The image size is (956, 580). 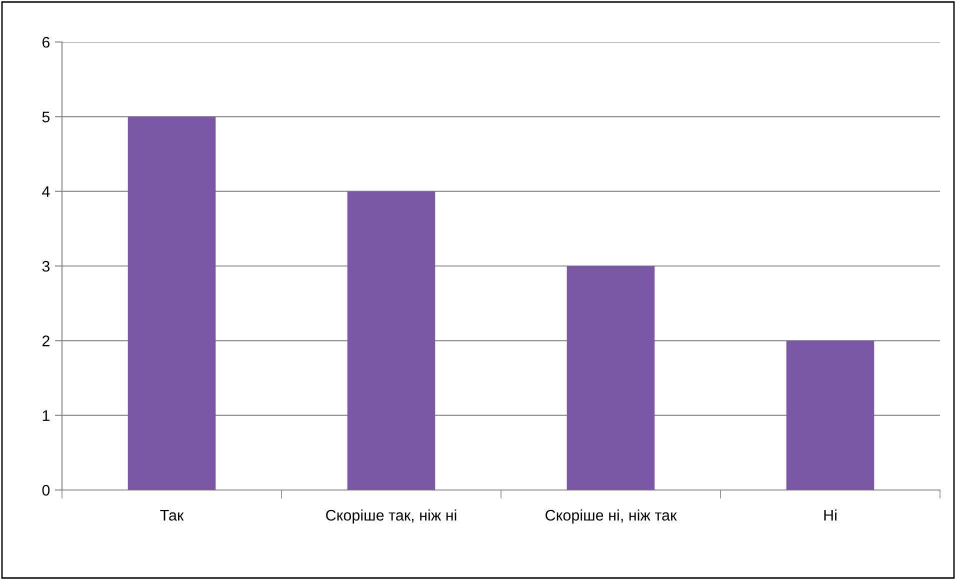 What do you see at coordinates (391, 516) in the screenshot?
I see `x-tick-label: Скоріше так, ніж ні` at bounding box center [391, 516].